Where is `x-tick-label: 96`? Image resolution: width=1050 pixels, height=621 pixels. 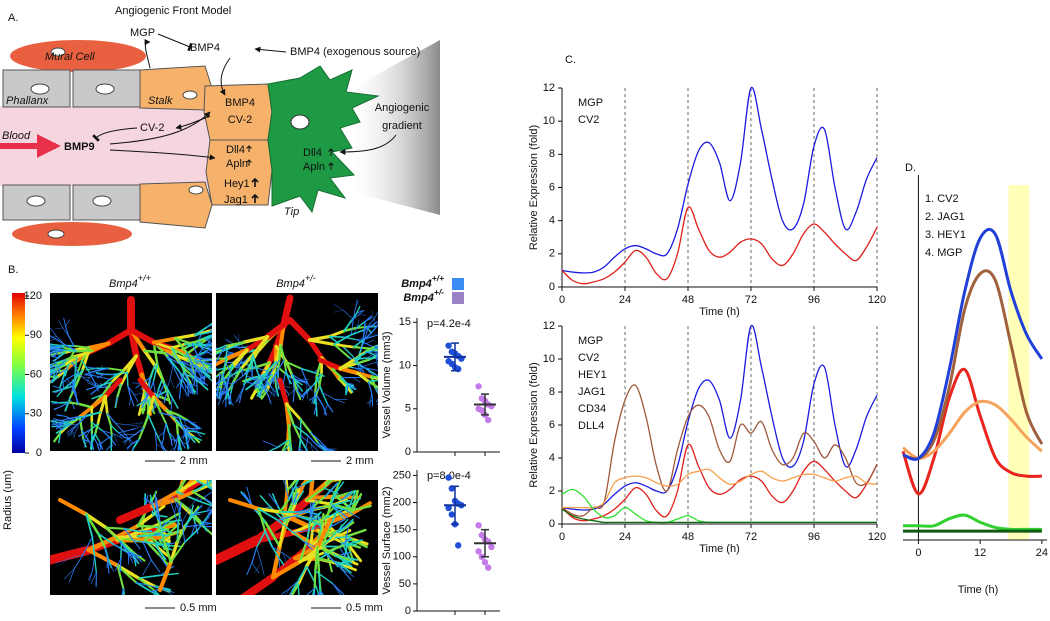
x-tick-label: 96 is located at coordinates (814, 537).